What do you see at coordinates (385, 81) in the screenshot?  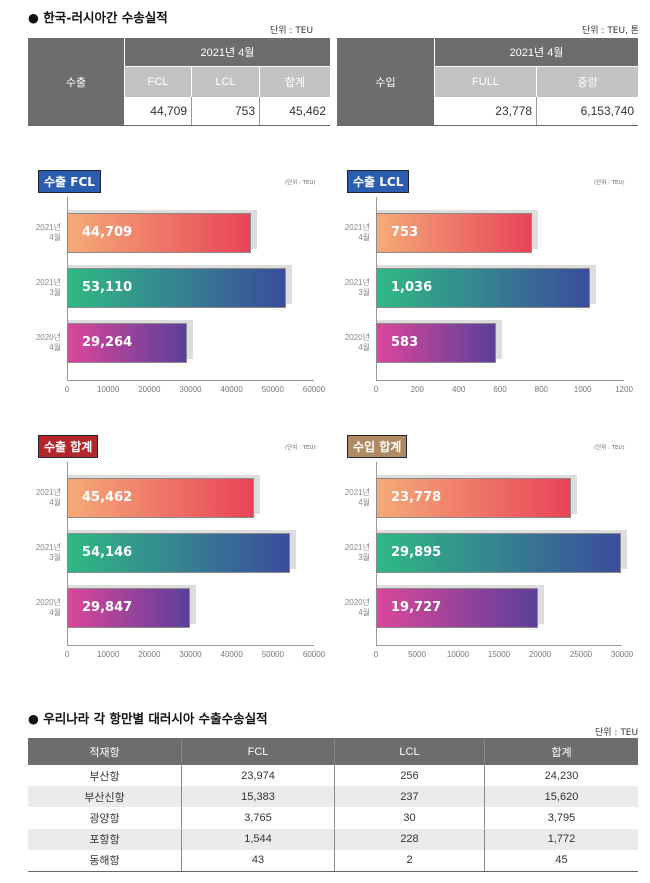 I see `import-row-label: 수입` at bounding box center [385, 81].